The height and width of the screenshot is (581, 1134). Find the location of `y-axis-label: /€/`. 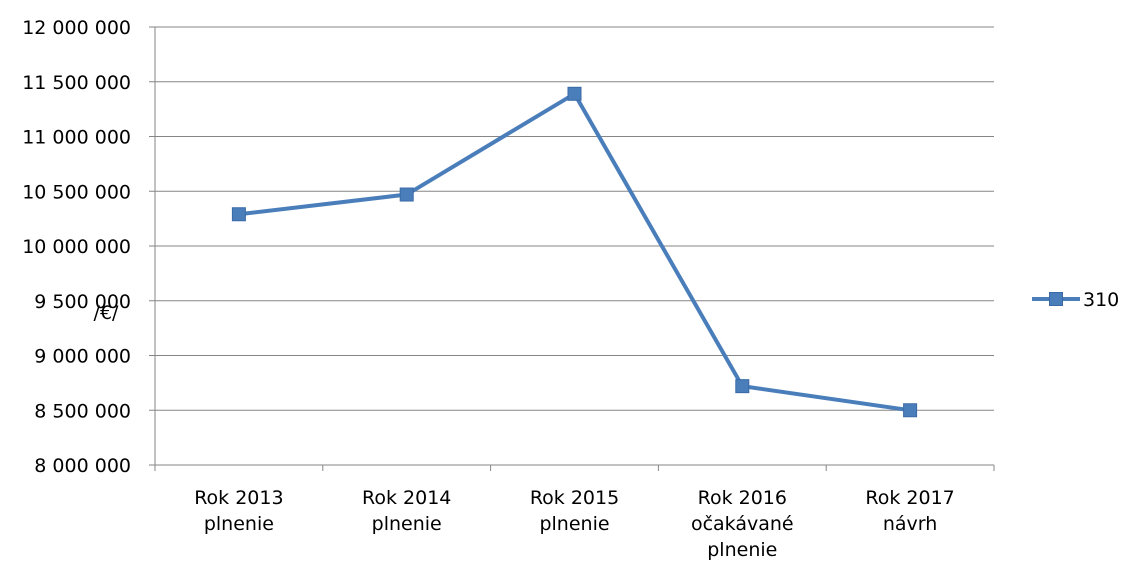

y-axis-label: /€/ is located at coordinates (106, 313).